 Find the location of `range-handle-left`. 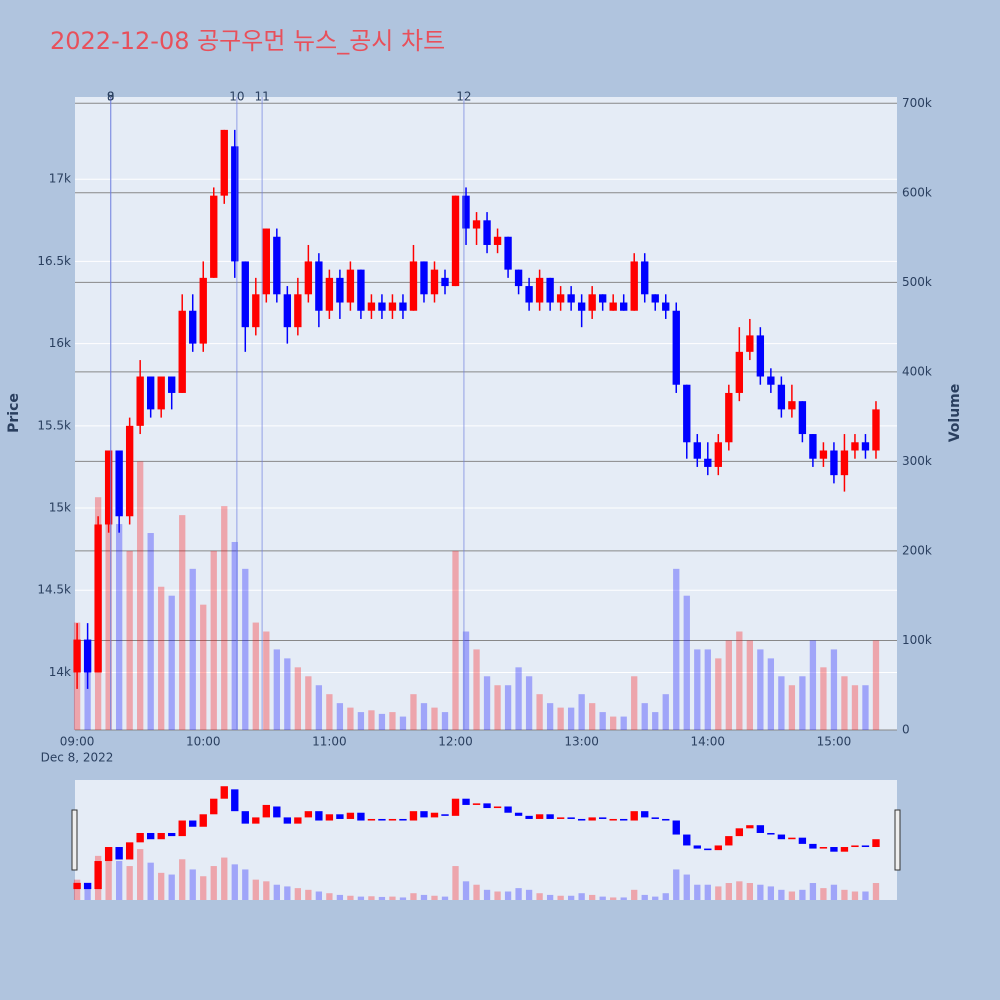

range-handle-left is located at coordinates (74, 840).